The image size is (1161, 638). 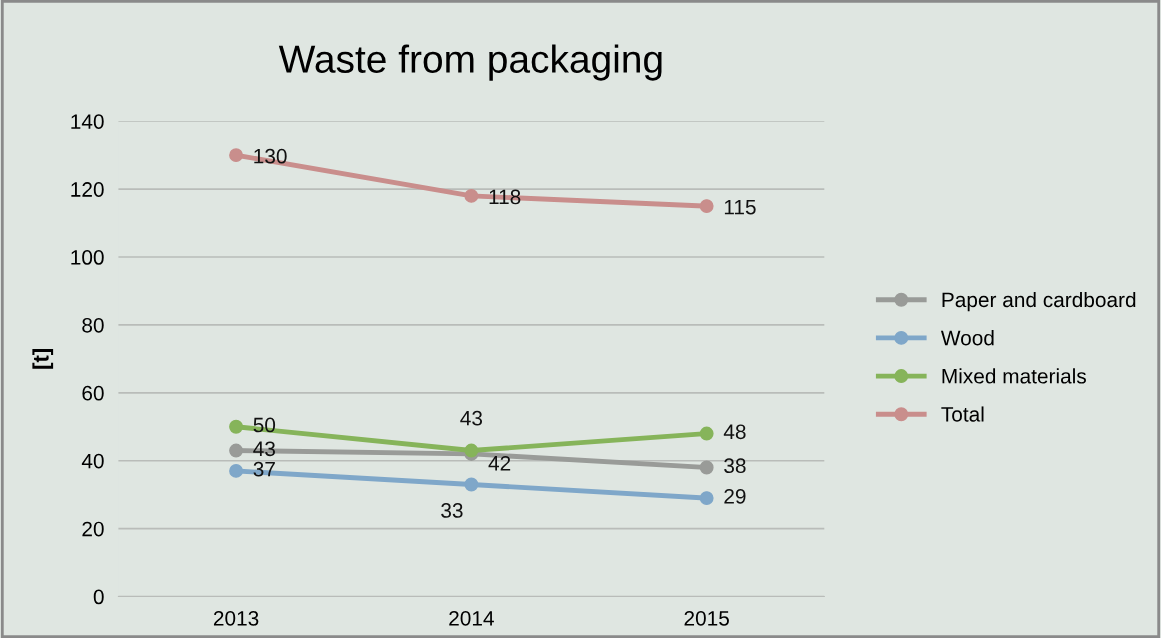 What do you see at coordinates (740, 207) in the screenshot?
I see `data-label: 115` at bounding box center [740, 207].